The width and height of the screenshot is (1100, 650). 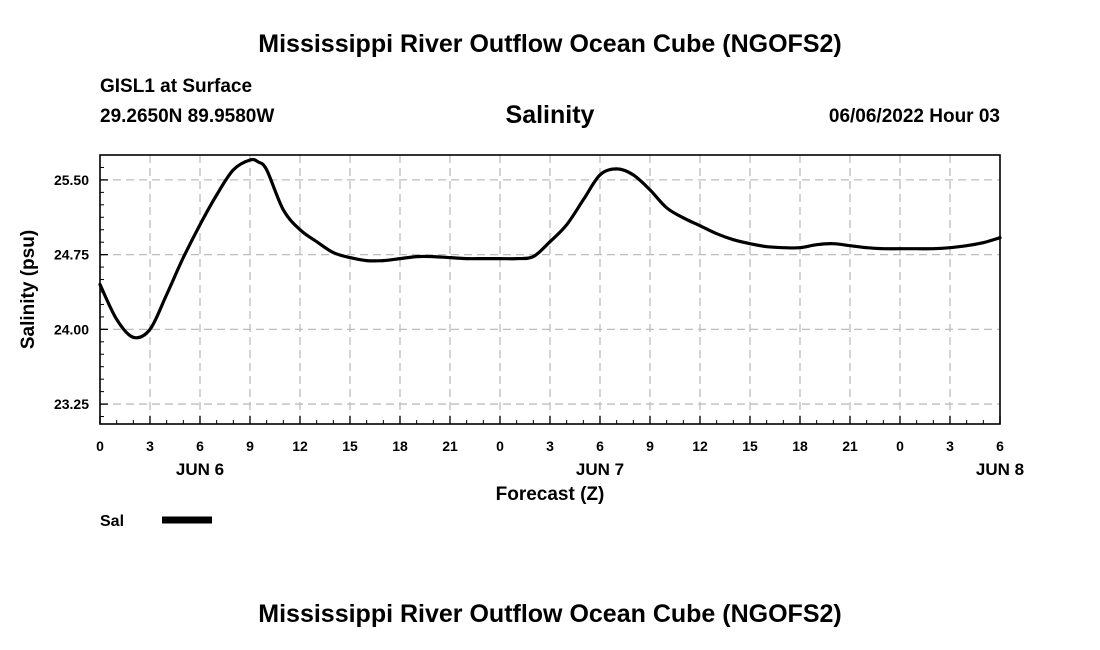 I want to click on y-axis-label: Salinity (psu), so click(x=28, y=289).